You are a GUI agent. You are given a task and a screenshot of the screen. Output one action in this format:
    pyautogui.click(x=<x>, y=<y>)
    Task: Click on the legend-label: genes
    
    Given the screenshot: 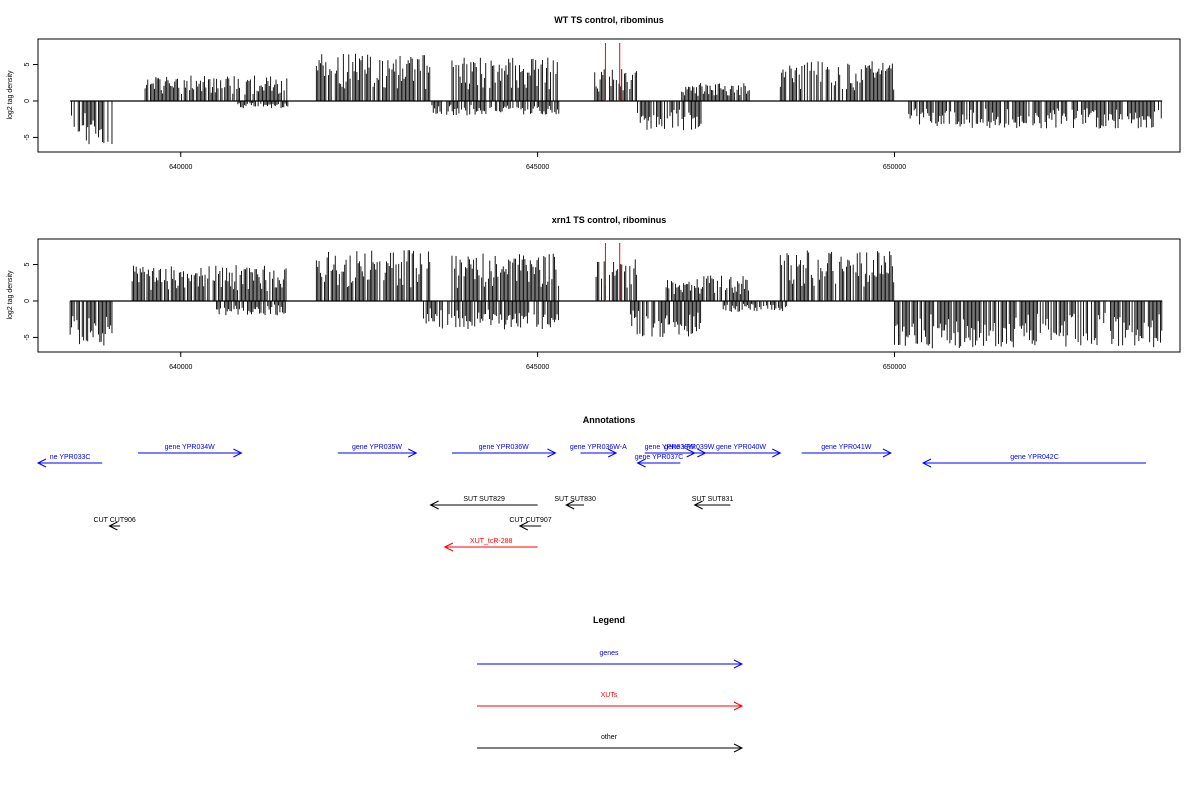 What is the action you would take?
    pyautogui.click(x=609, y=653)
    